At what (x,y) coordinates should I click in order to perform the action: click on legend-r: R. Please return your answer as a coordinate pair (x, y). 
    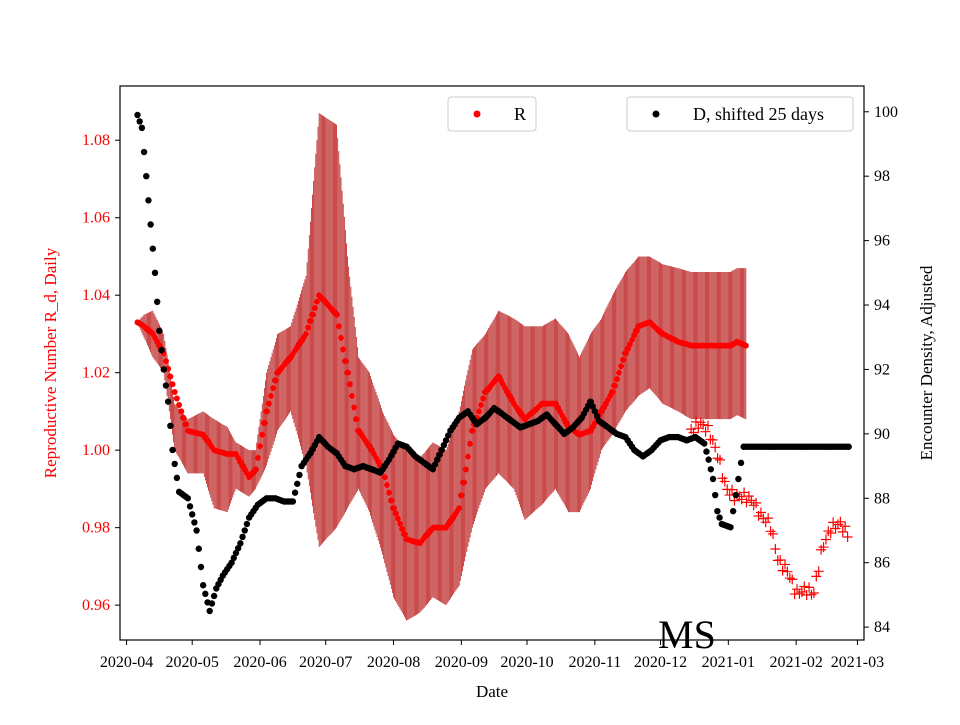
    Looking at the image, I should click on (492, 114).